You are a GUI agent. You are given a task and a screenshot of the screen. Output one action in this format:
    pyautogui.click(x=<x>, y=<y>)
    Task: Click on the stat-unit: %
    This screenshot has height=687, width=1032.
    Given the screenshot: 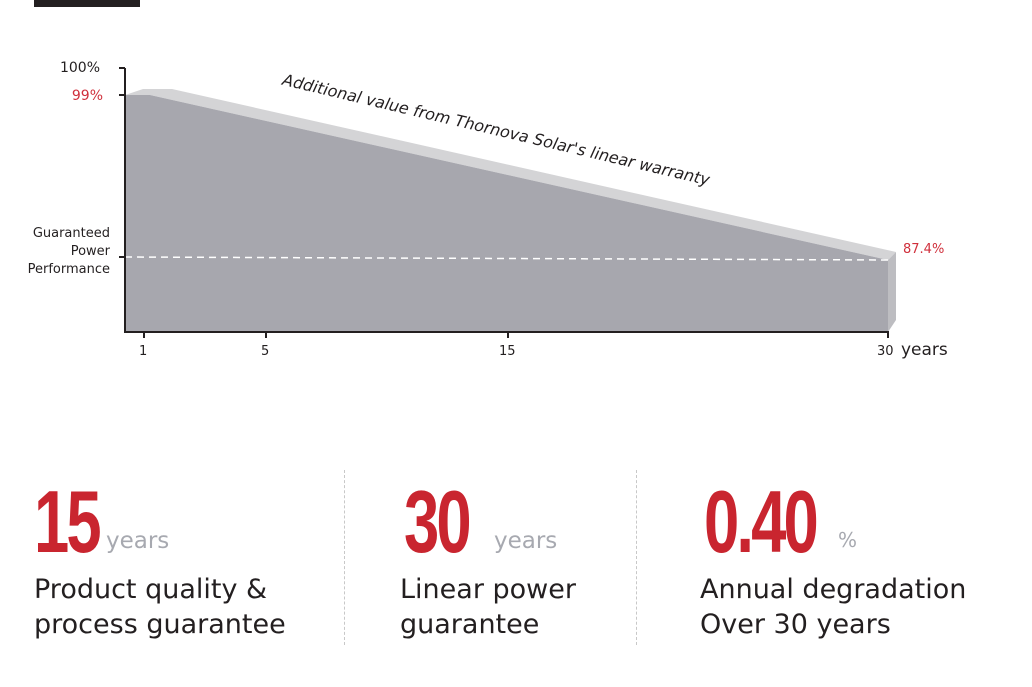 What is the action you would take?
    pyautogui.click(x=848, y=540)
    